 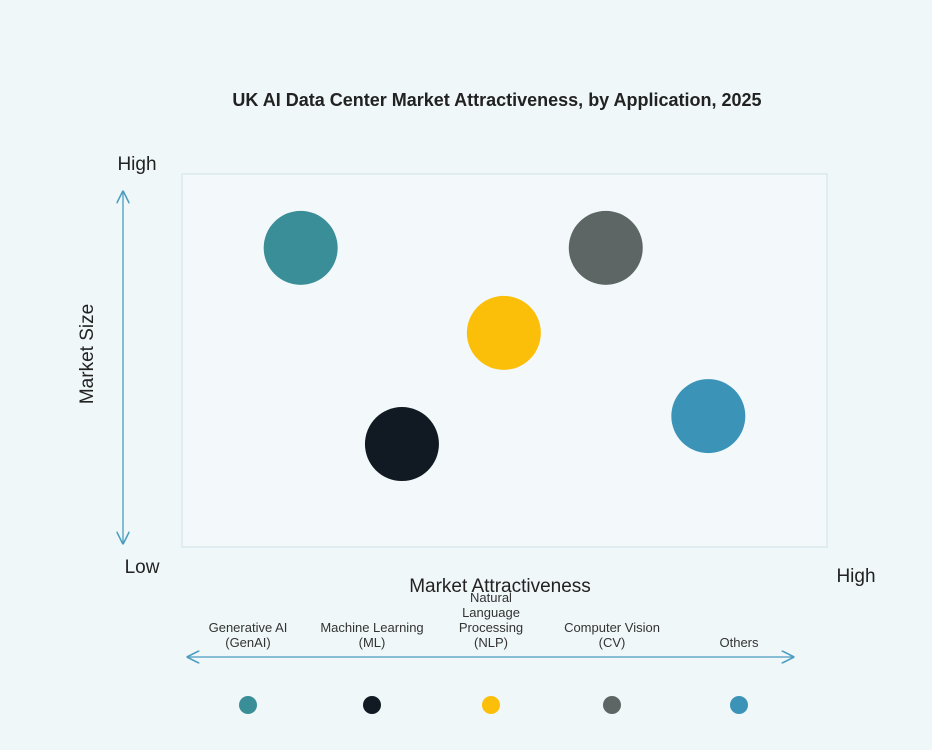 What do you see at coordinates (612, 635) in the screenshot?
I see `legend-label: Computer Vision (CV)` at bounding box center [612, 635].